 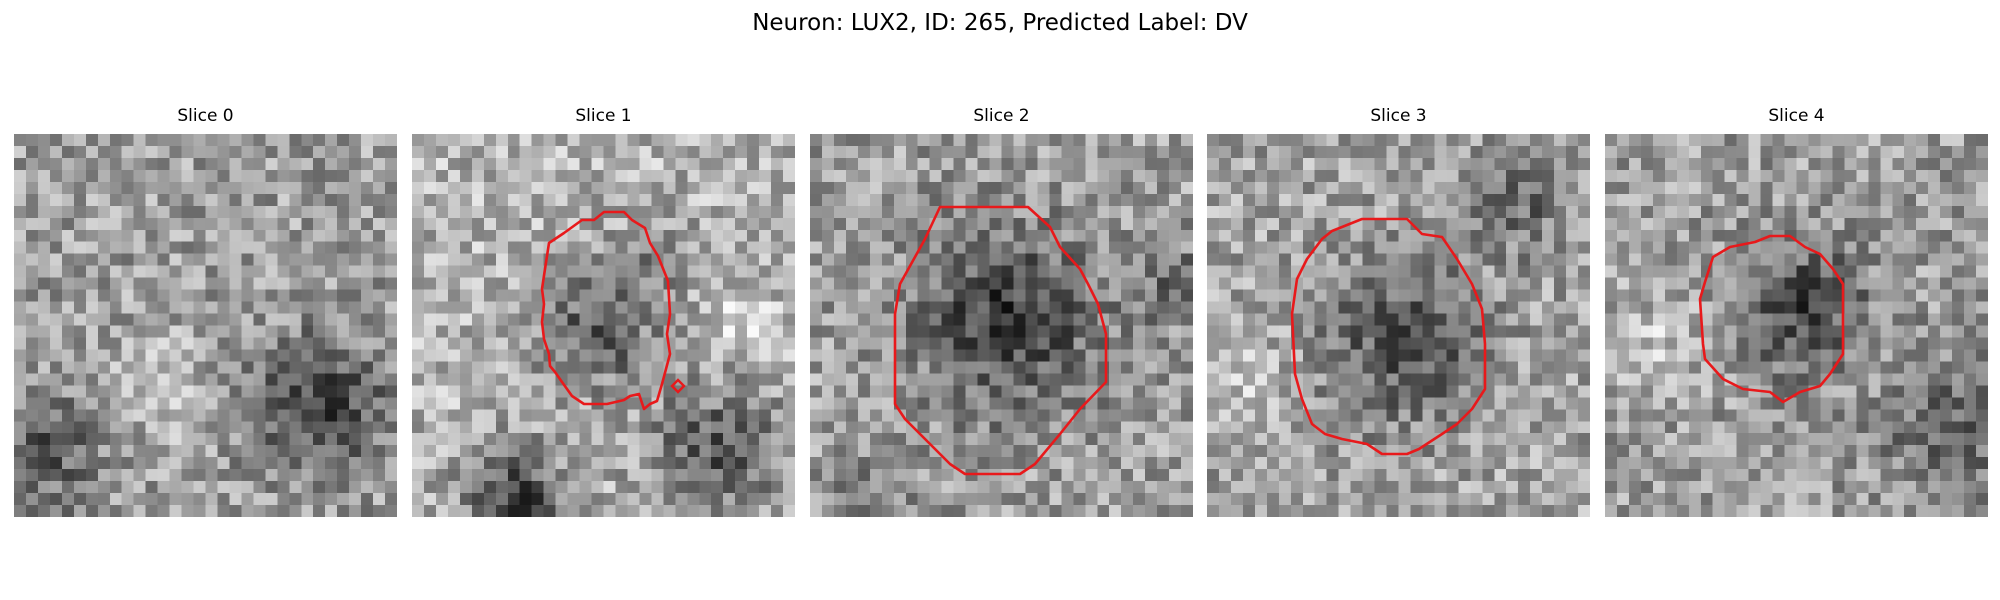 What do you see at coordinates (1796, 116) in the screenshot?
I see `slice-title: Slice 4` at bounding box center [1796, 116].